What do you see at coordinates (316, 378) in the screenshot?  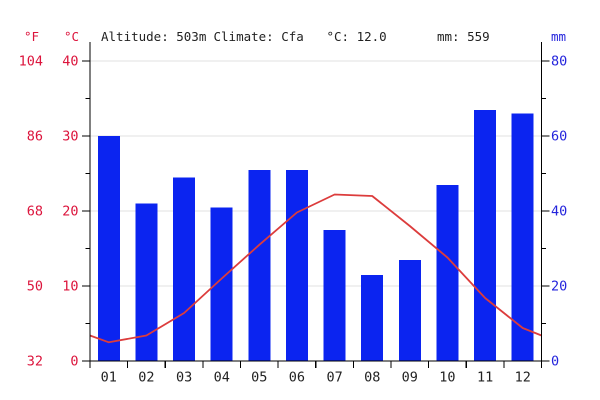 I see `month-labels: 01 02 03 04 05 06 07 08 09 10 11 12` at bounding box center [316, 378].